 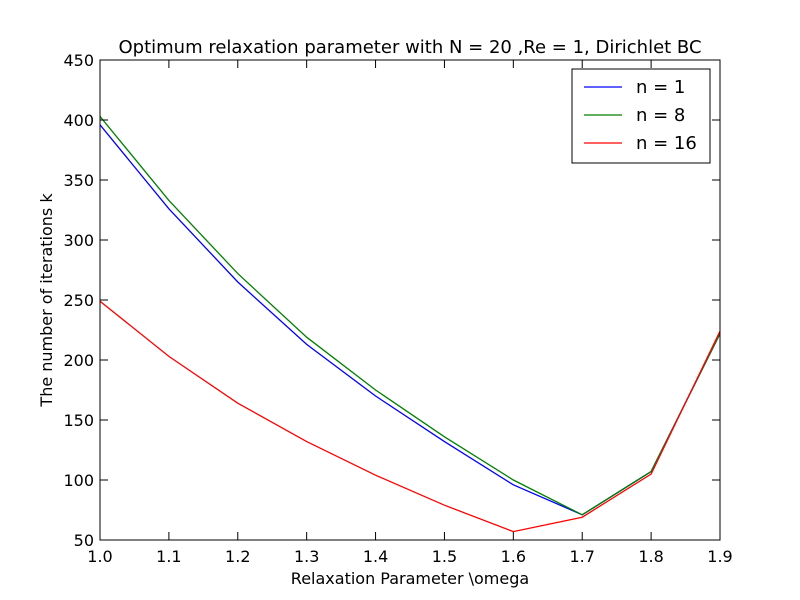 I want to click on legend-box, so click(x=641, y=116).